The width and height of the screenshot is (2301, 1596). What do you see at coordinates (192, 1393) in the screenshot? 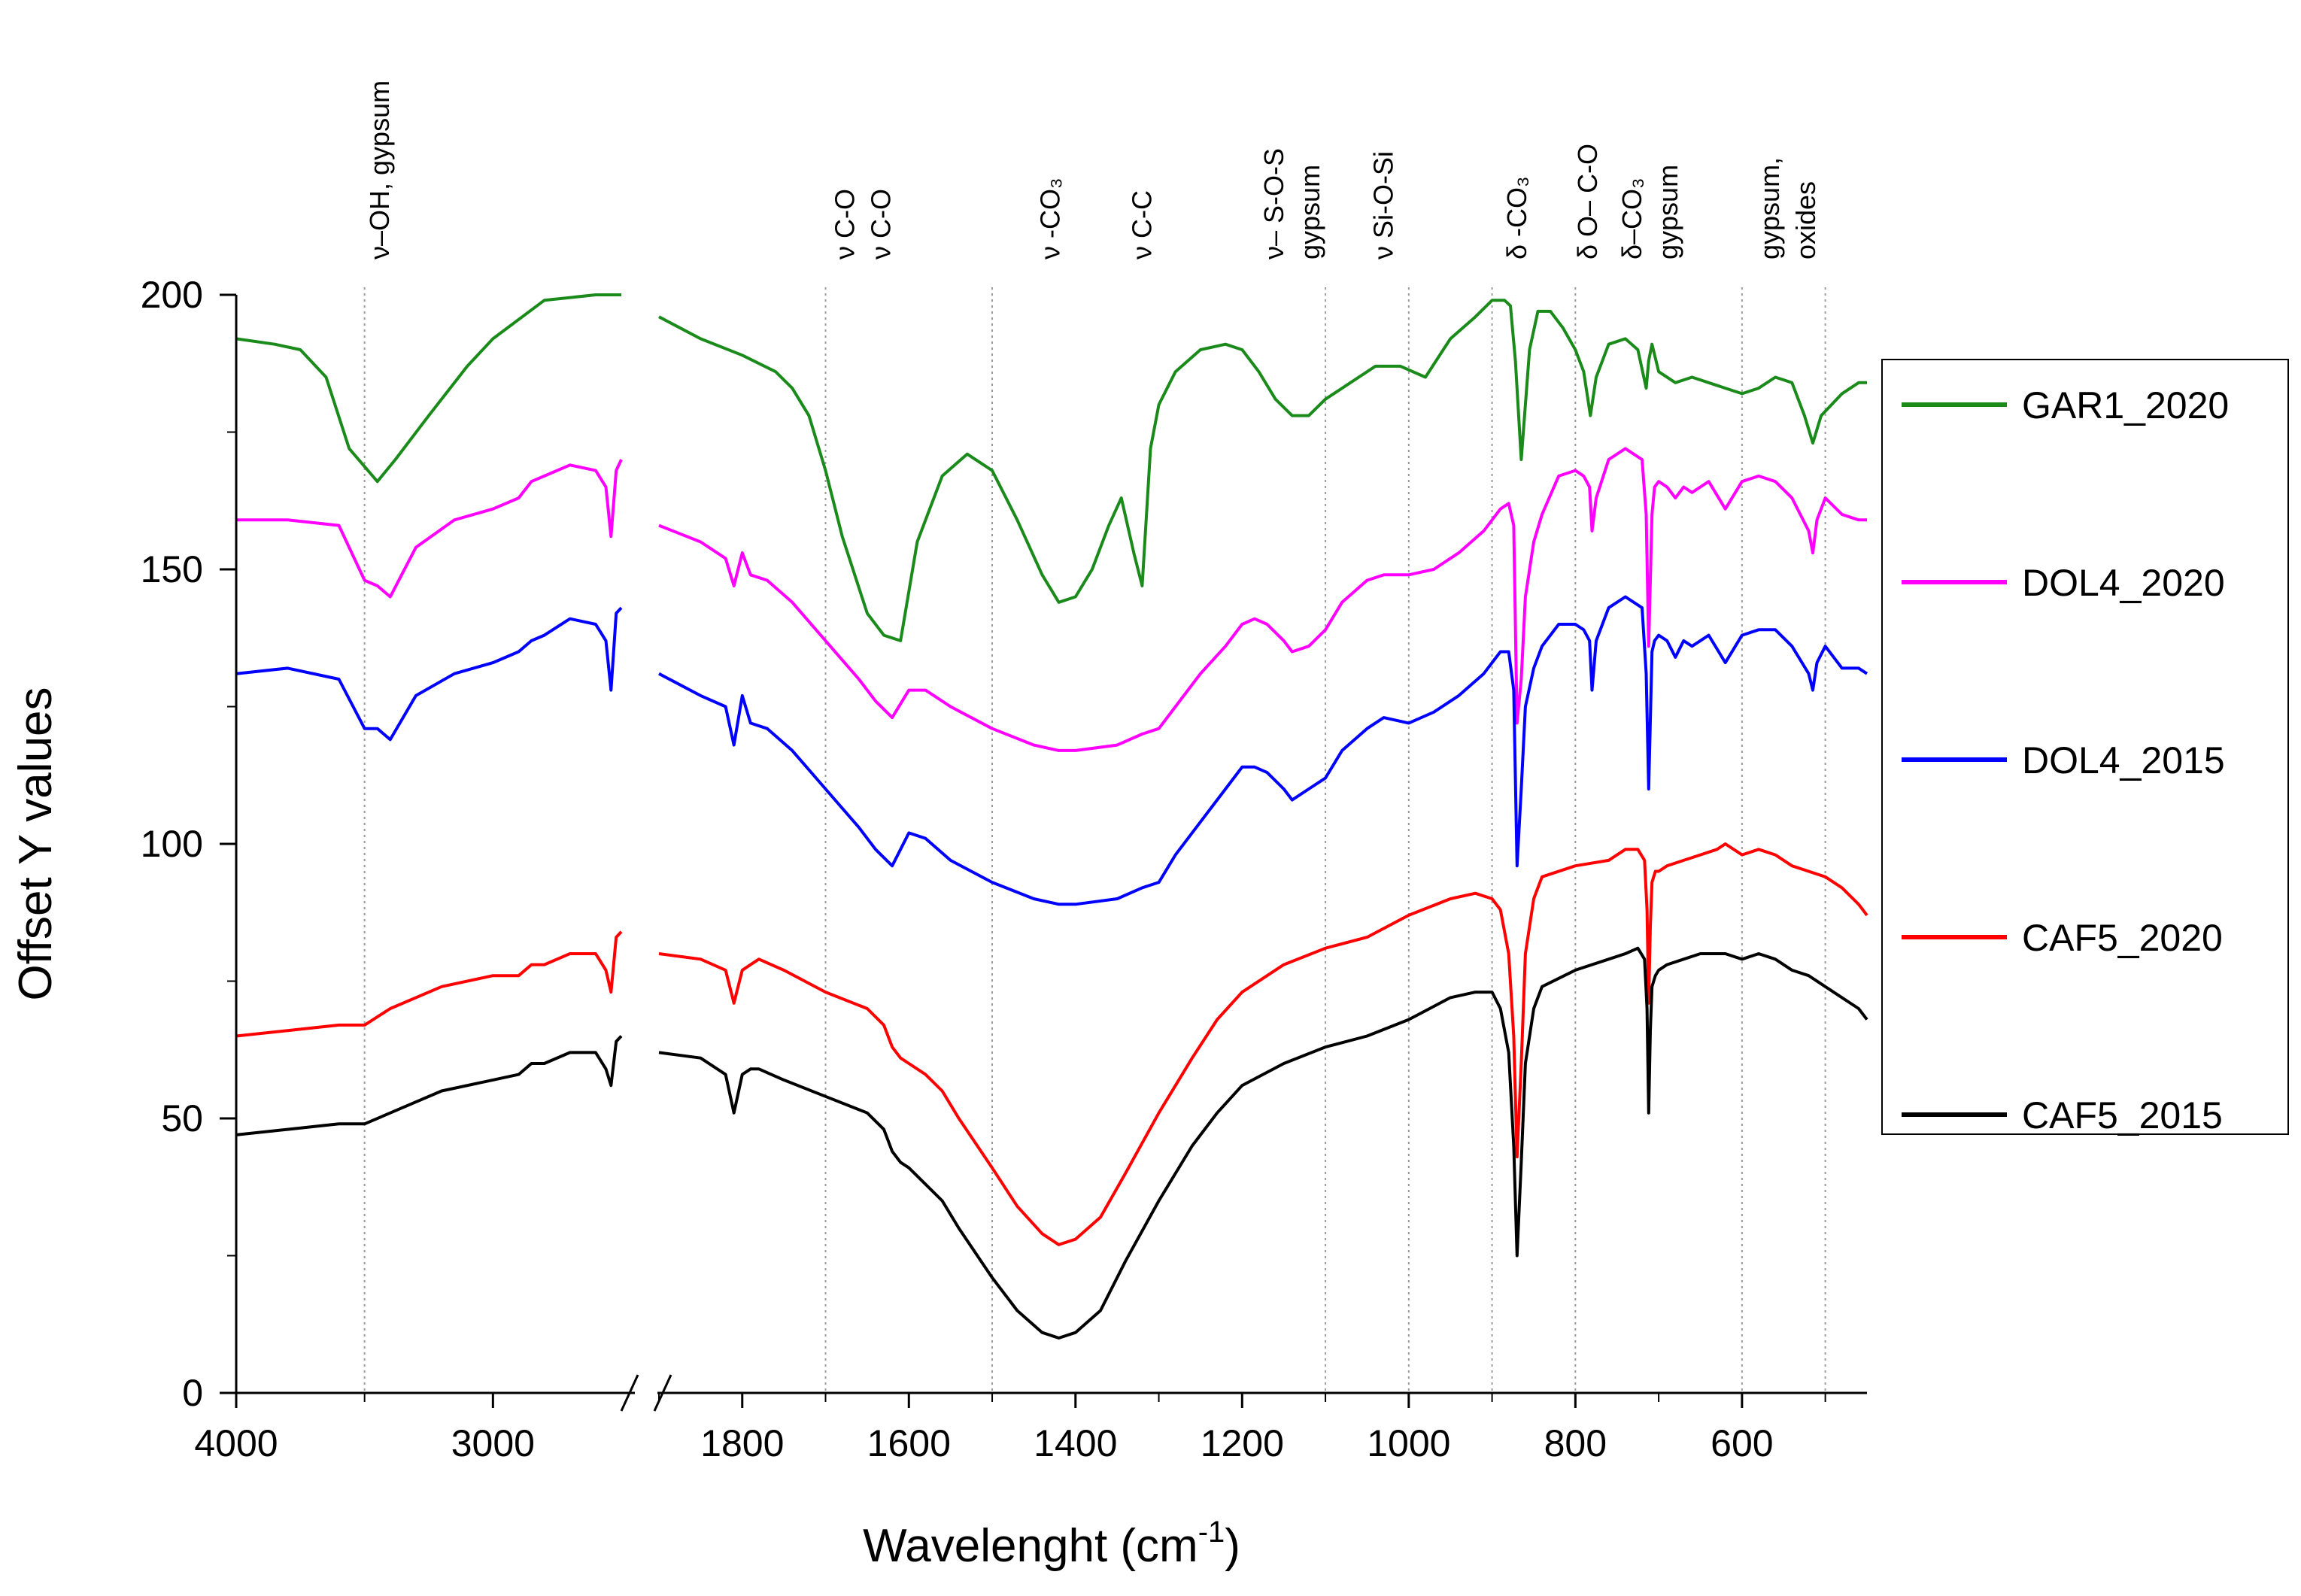
I see `y-tick-label: 0` at bounding box center [192, 1393].